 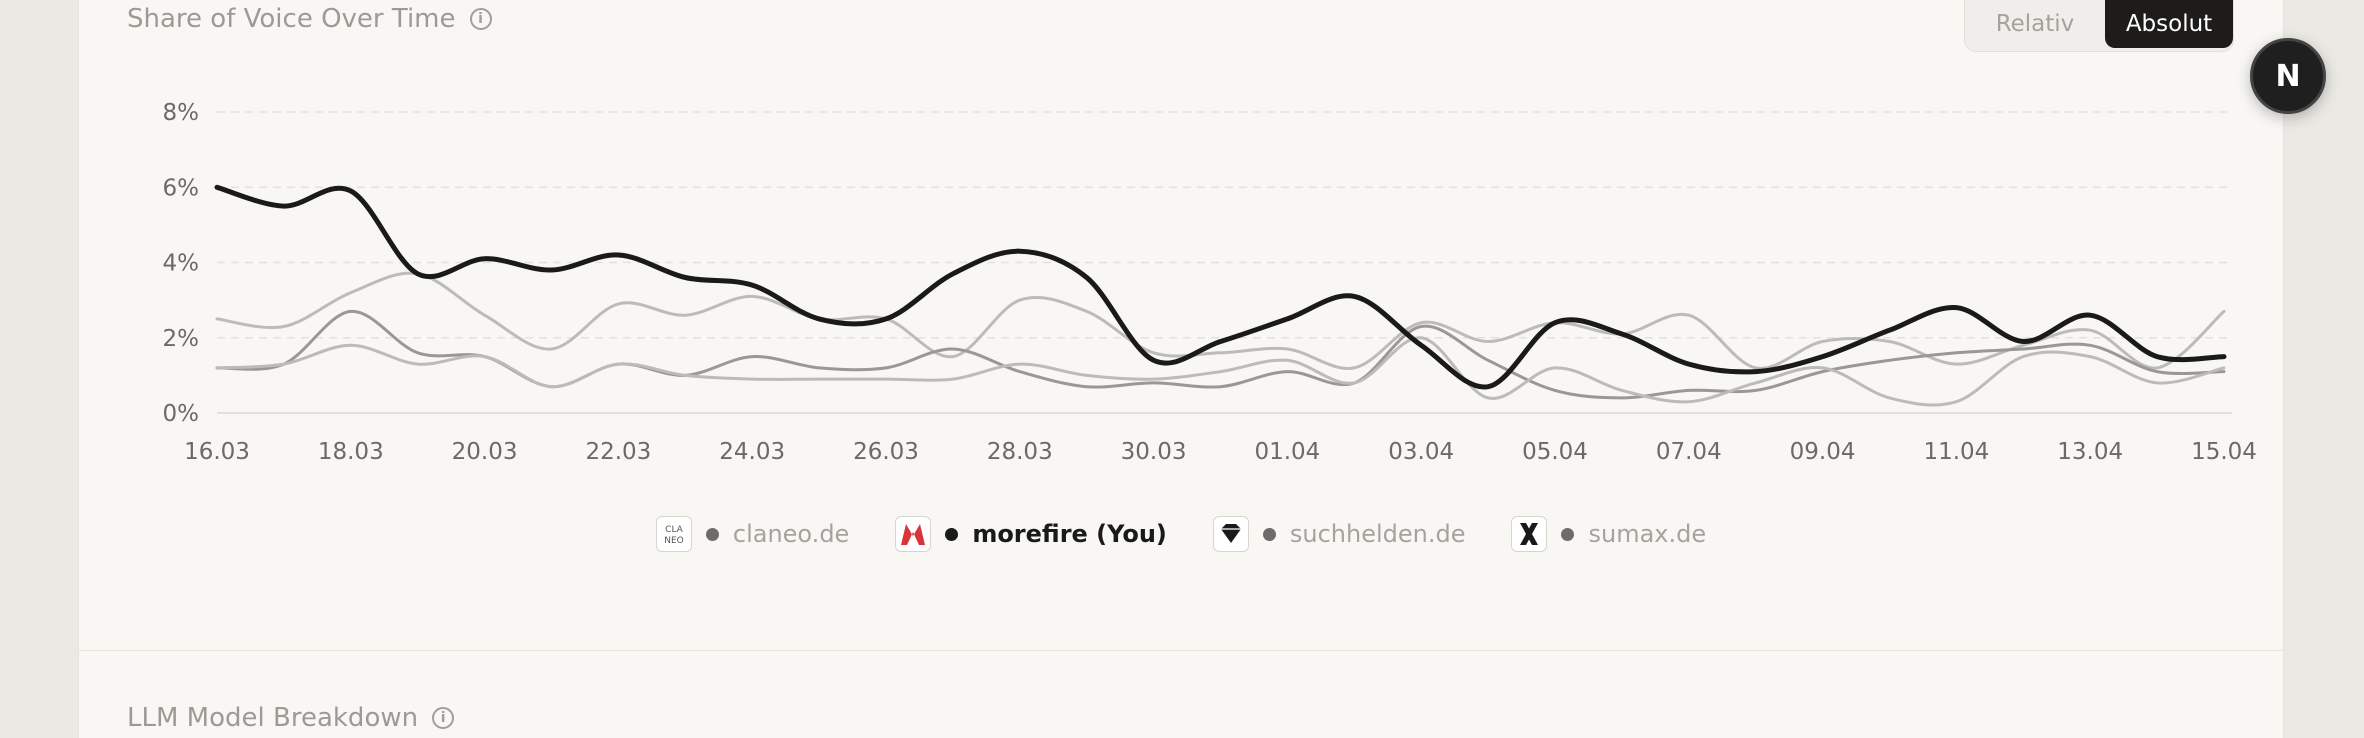 What do you see at coordinates (485, 452) in the screenshot?
I see `x-tick-label: 20.03` at bounding box center [485, 452].